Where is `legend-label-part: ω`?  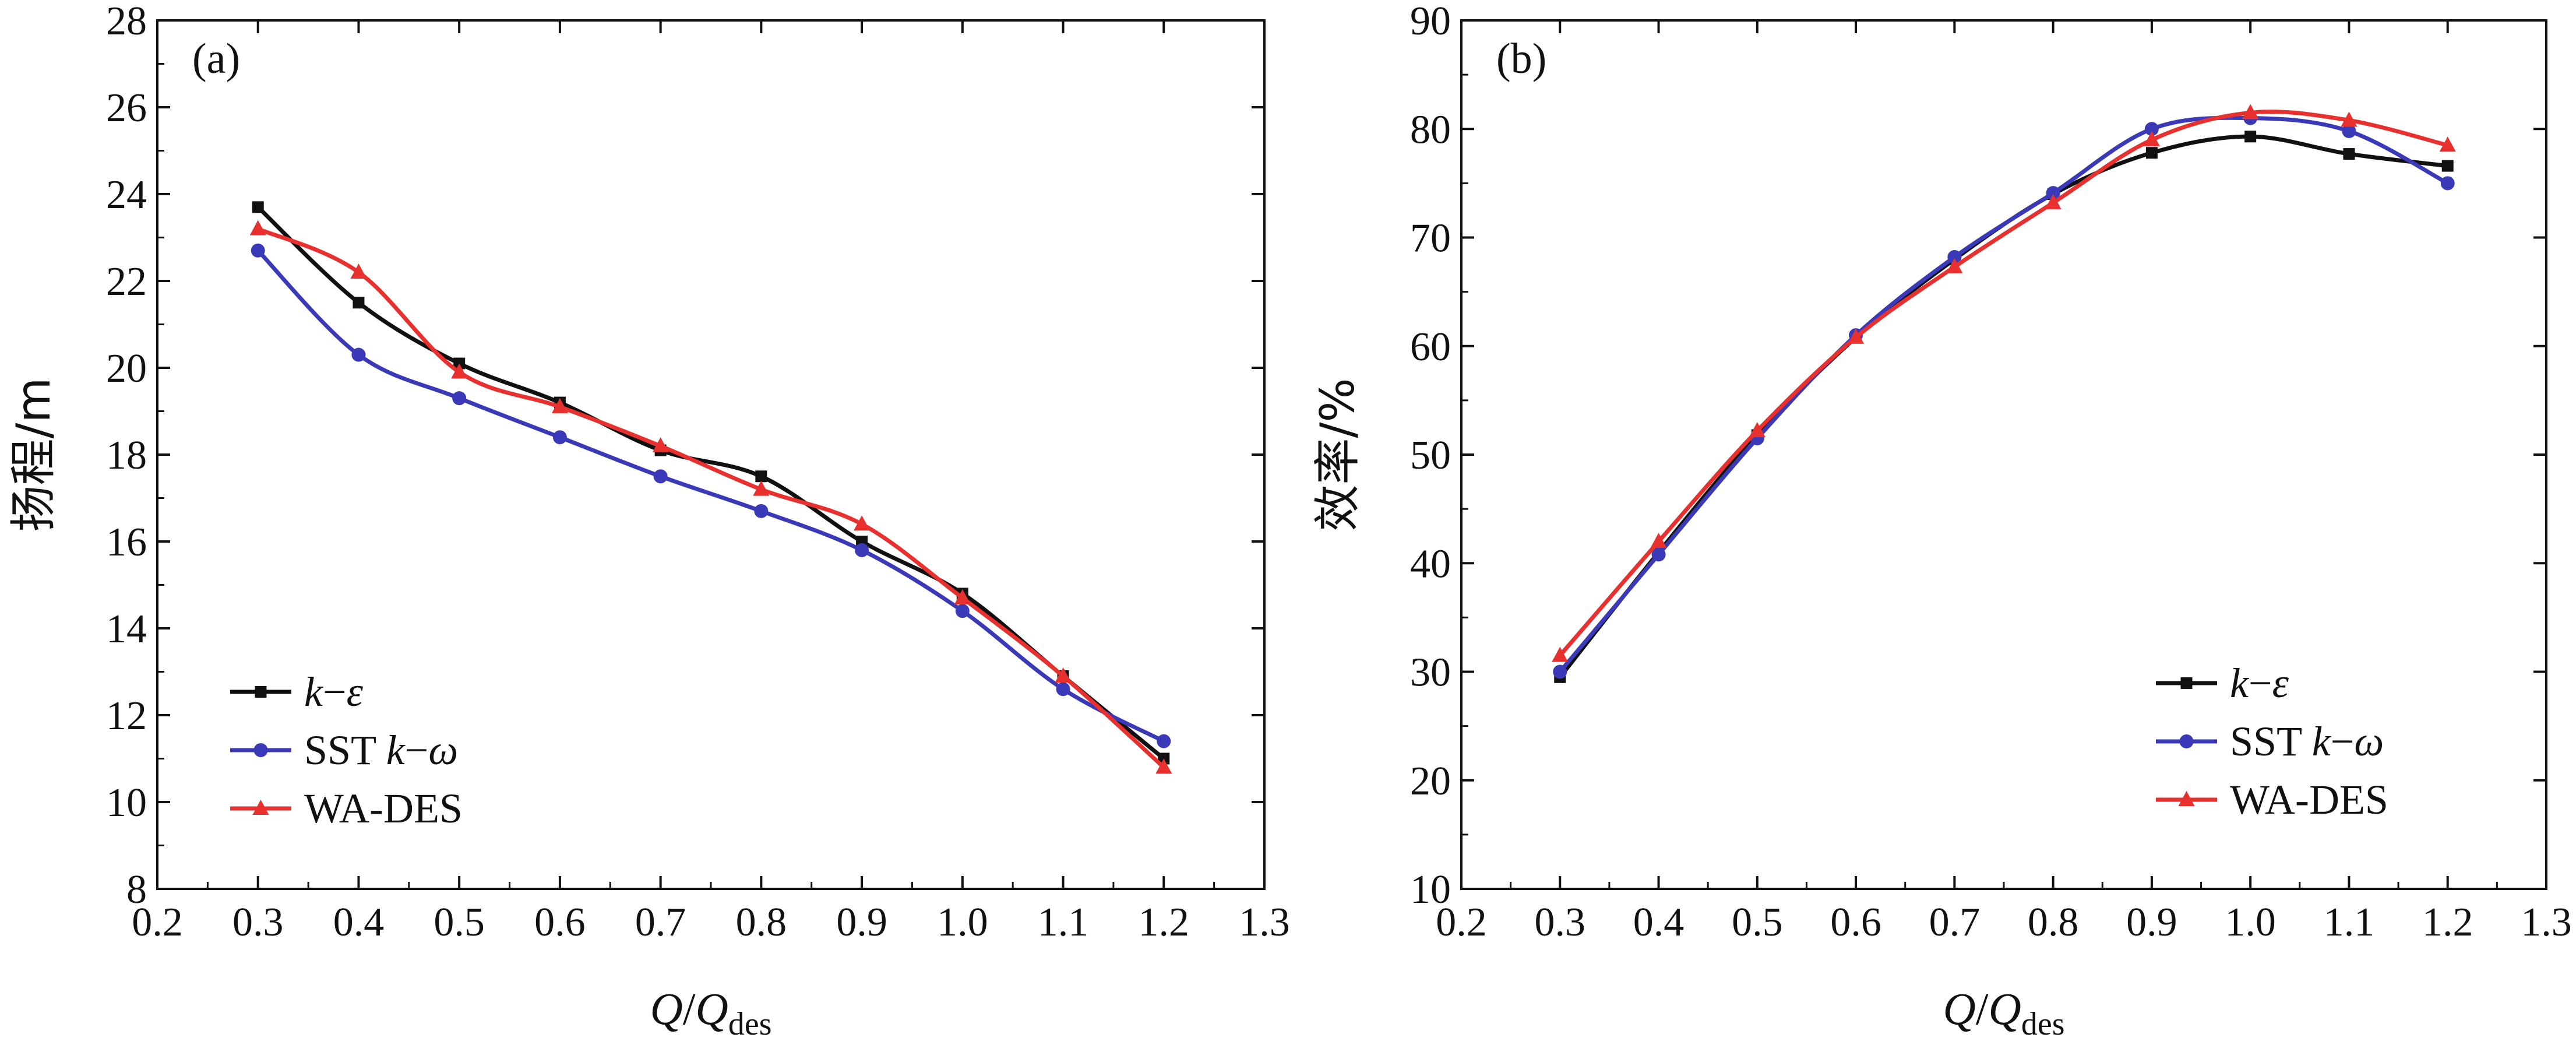 legend-label-part: ω is located at coordinates (443, 750).